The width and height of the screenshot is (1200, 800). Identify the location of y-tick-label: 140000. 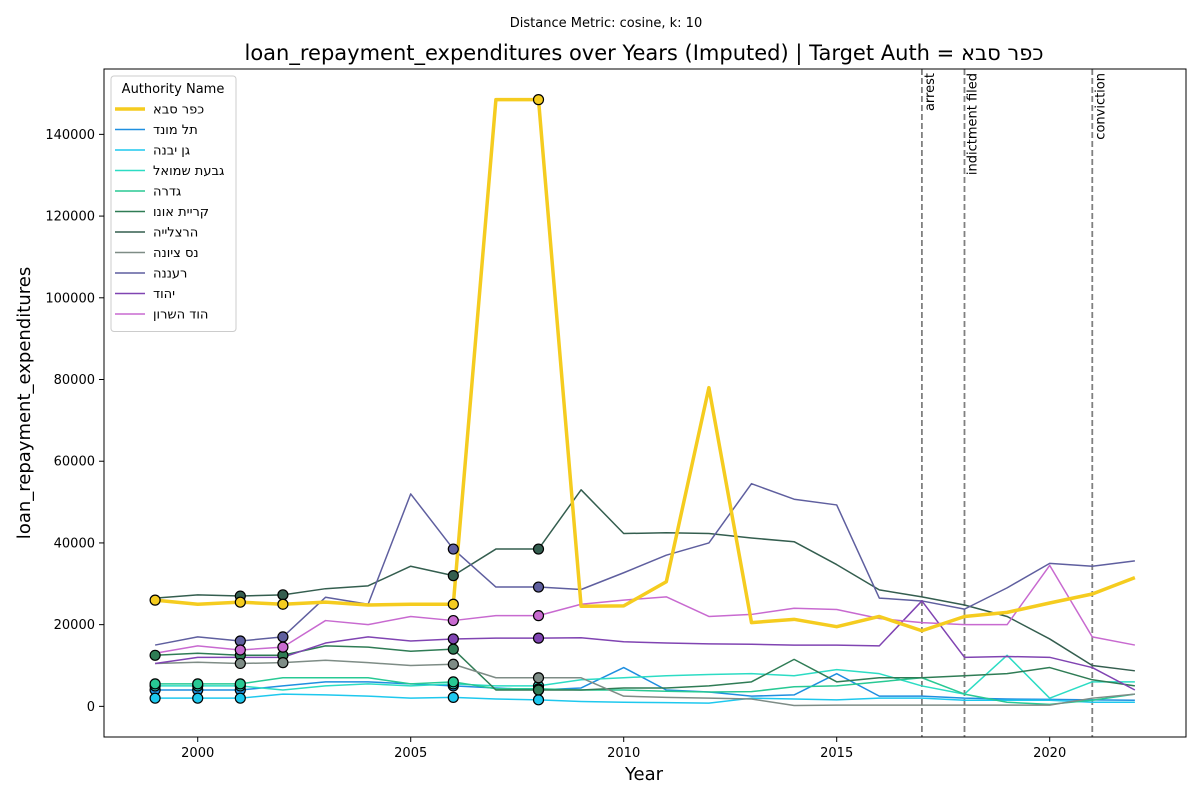
(70, 135).